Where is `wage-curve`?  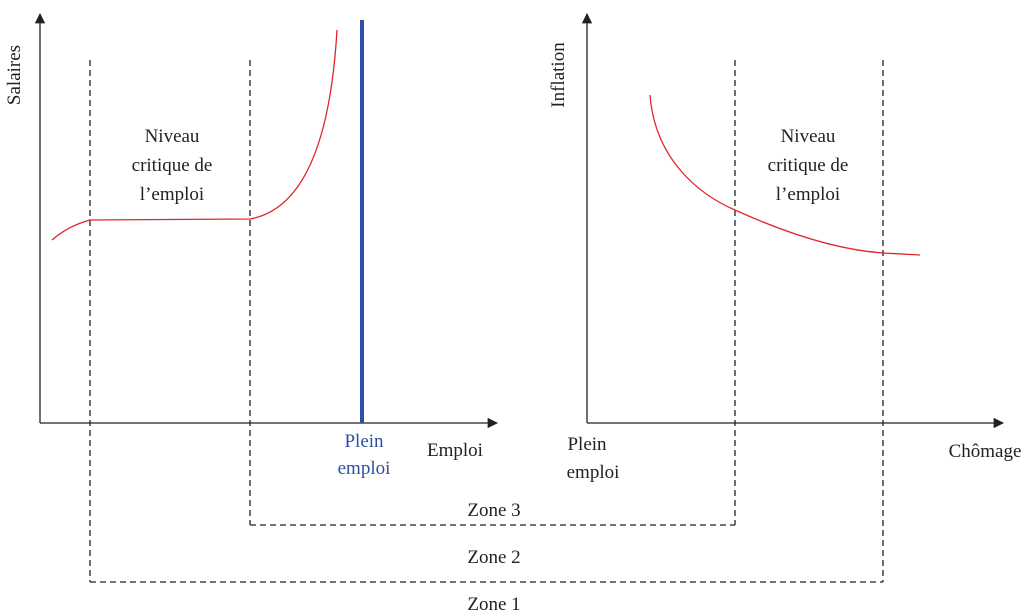
wage-curve is located at coordinates (194, 135).